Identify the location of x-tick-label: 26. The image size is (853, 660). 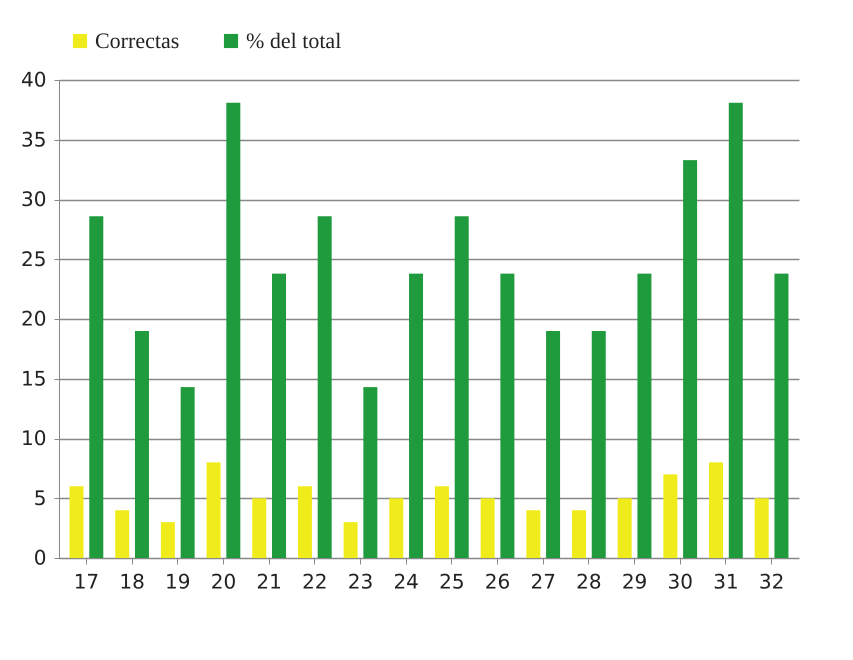
(497, 582).